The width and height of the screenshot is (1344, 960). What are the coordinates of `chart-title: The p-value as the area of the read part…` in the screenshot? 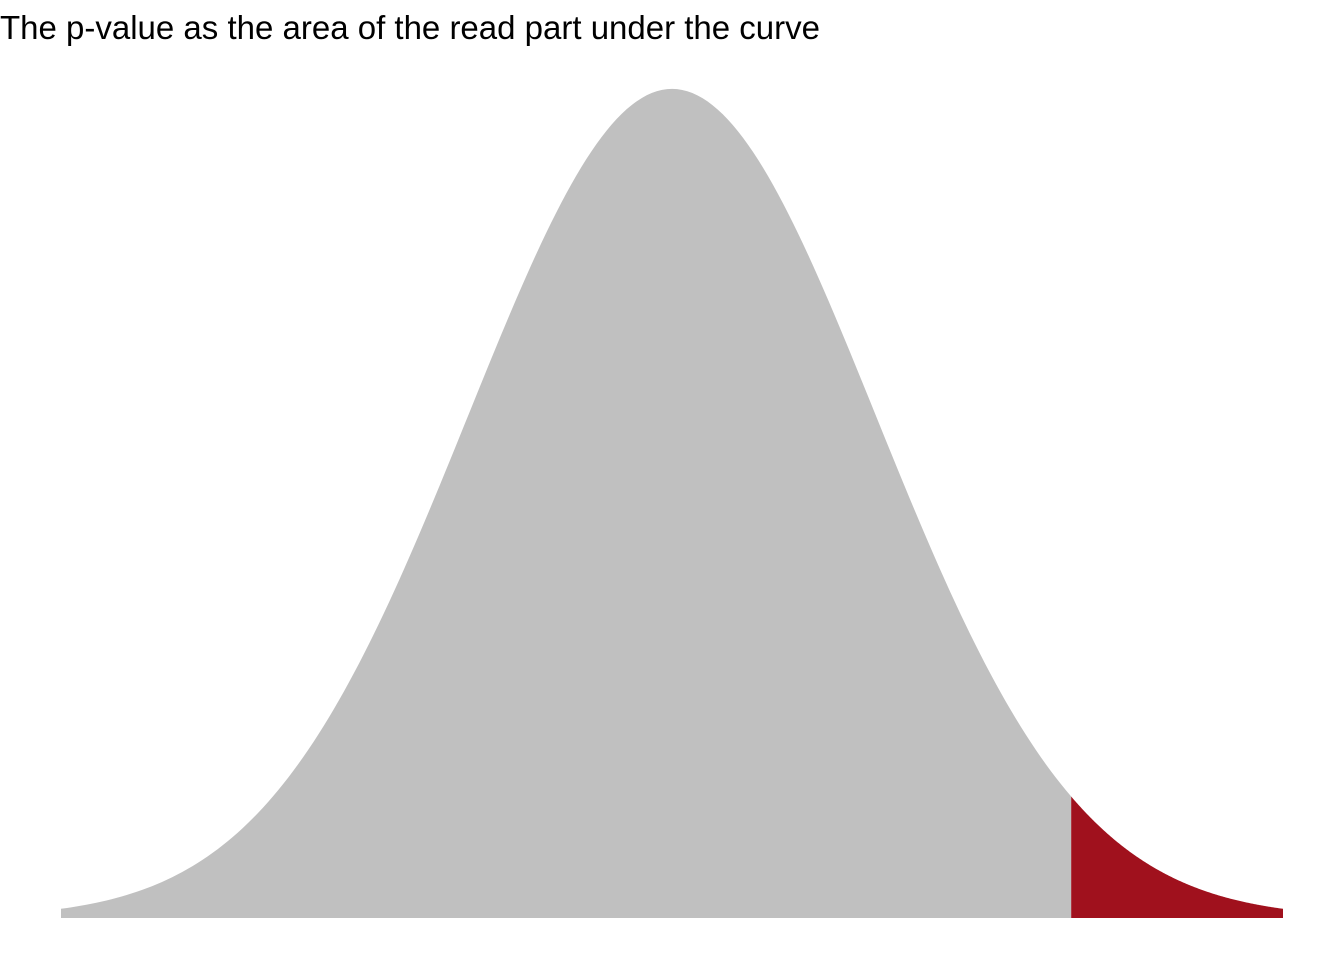 It's located at (410, 27).